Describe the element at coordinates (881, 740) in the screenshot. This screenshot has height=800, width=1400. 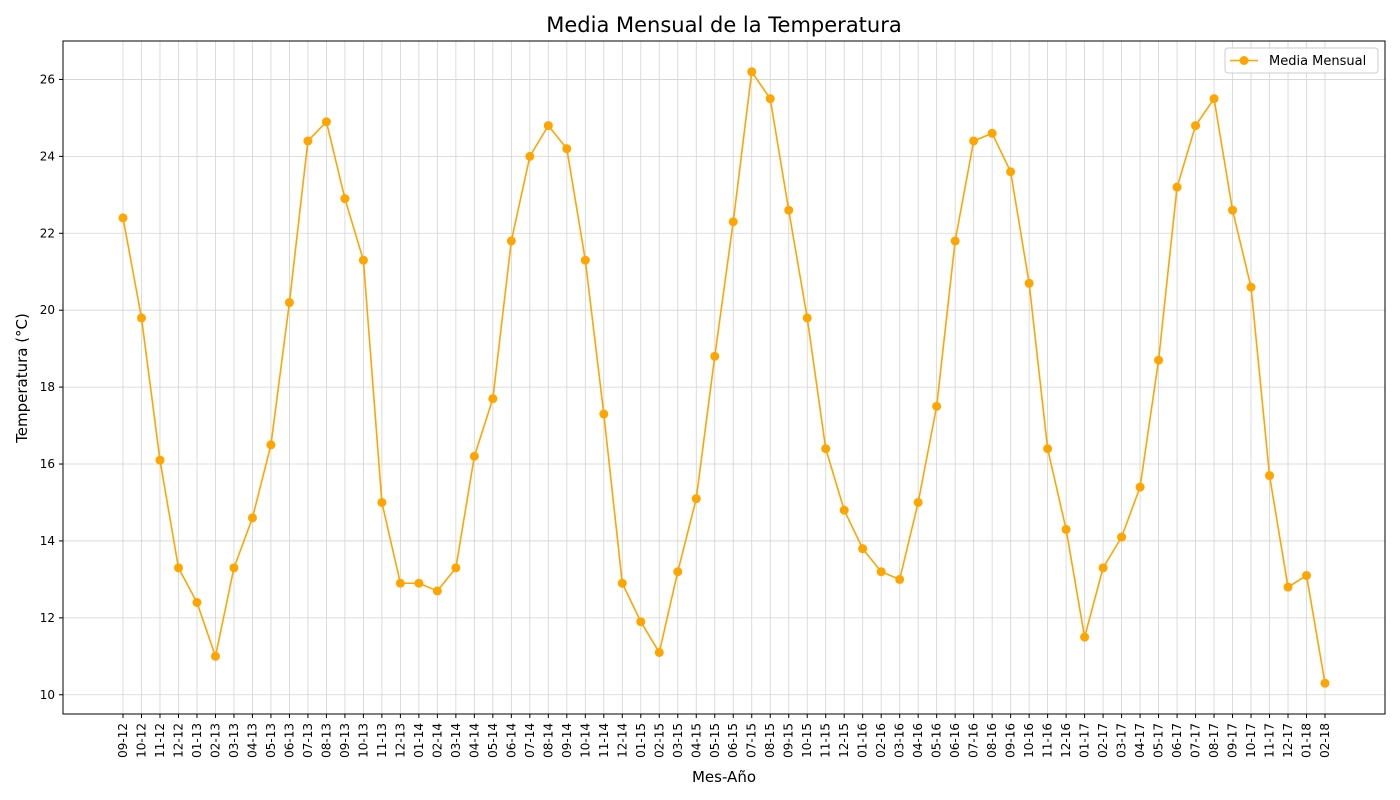
I see `x-tick-label: 02-16` at that location.